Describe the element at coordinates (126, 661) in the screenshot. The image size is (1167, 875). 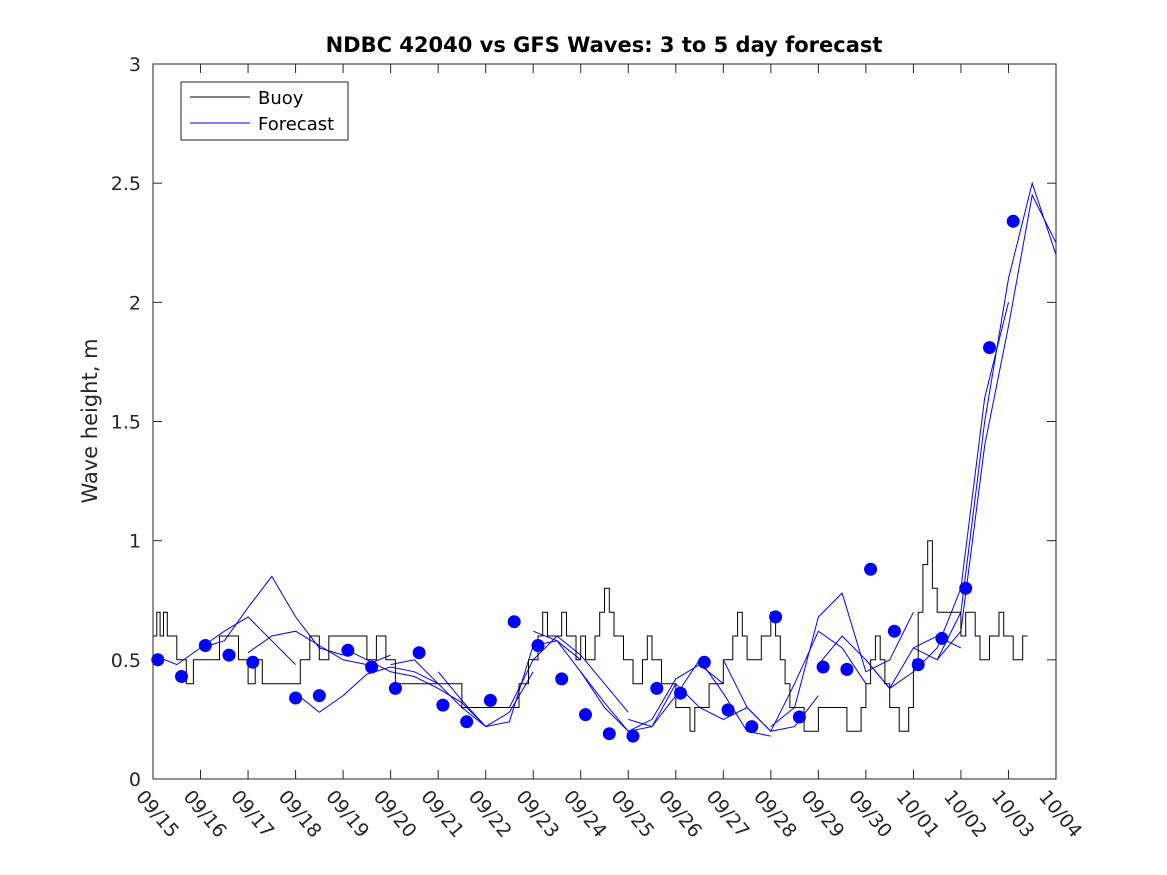
I see `y-tick-label: 0.5` at that location.